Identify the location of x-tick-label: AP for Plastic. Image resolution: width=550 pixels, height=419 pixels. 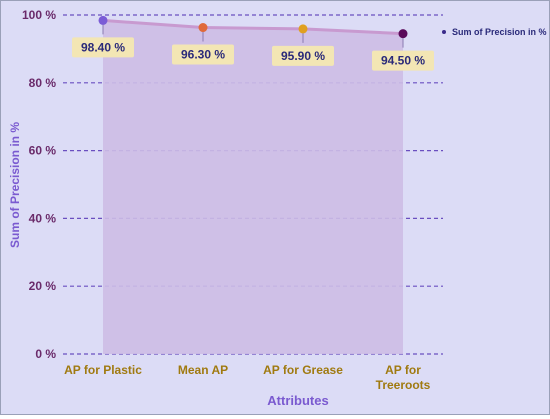
(103, 370).